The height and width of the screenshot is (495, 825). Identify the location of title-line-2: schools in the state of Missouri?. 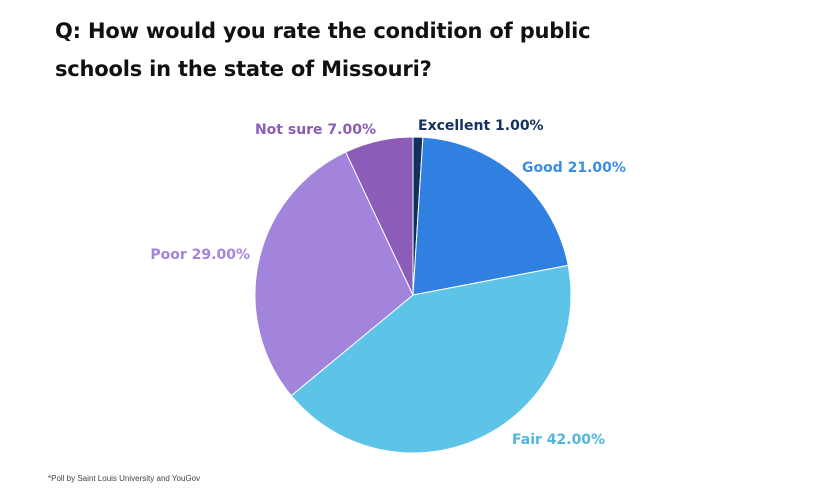
(243, 69).